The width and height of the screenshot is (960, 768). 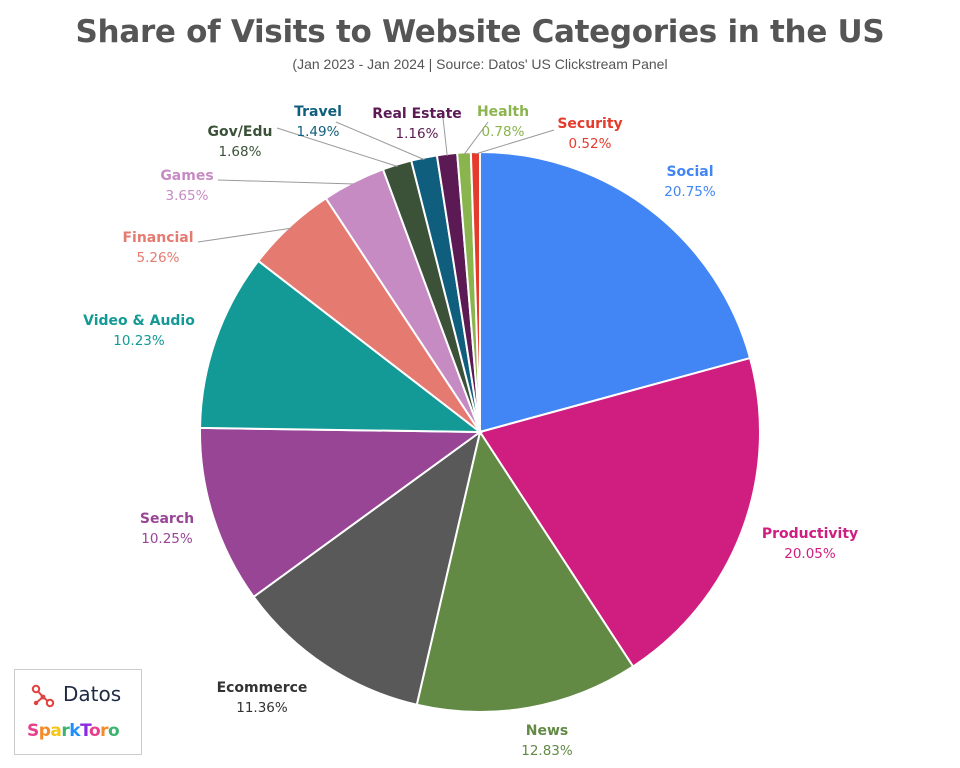 I want to click on logo-box: Datos SparkToro, so click(x=78, y=712).